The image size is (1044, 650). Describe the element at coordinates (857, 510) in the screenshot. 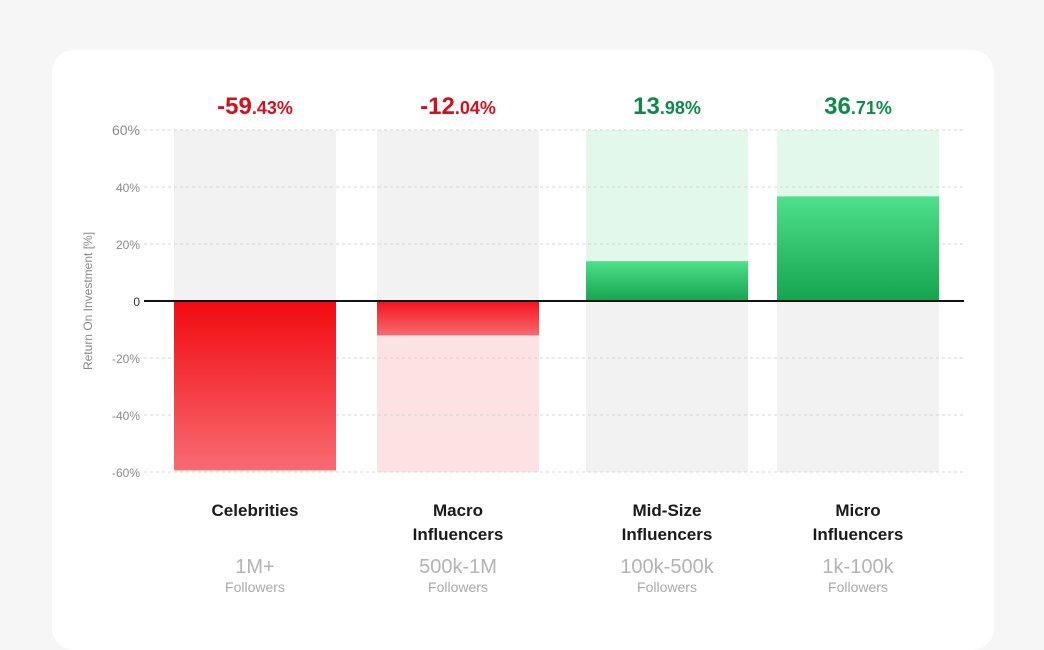

I see `category-label: Micro` at that location.